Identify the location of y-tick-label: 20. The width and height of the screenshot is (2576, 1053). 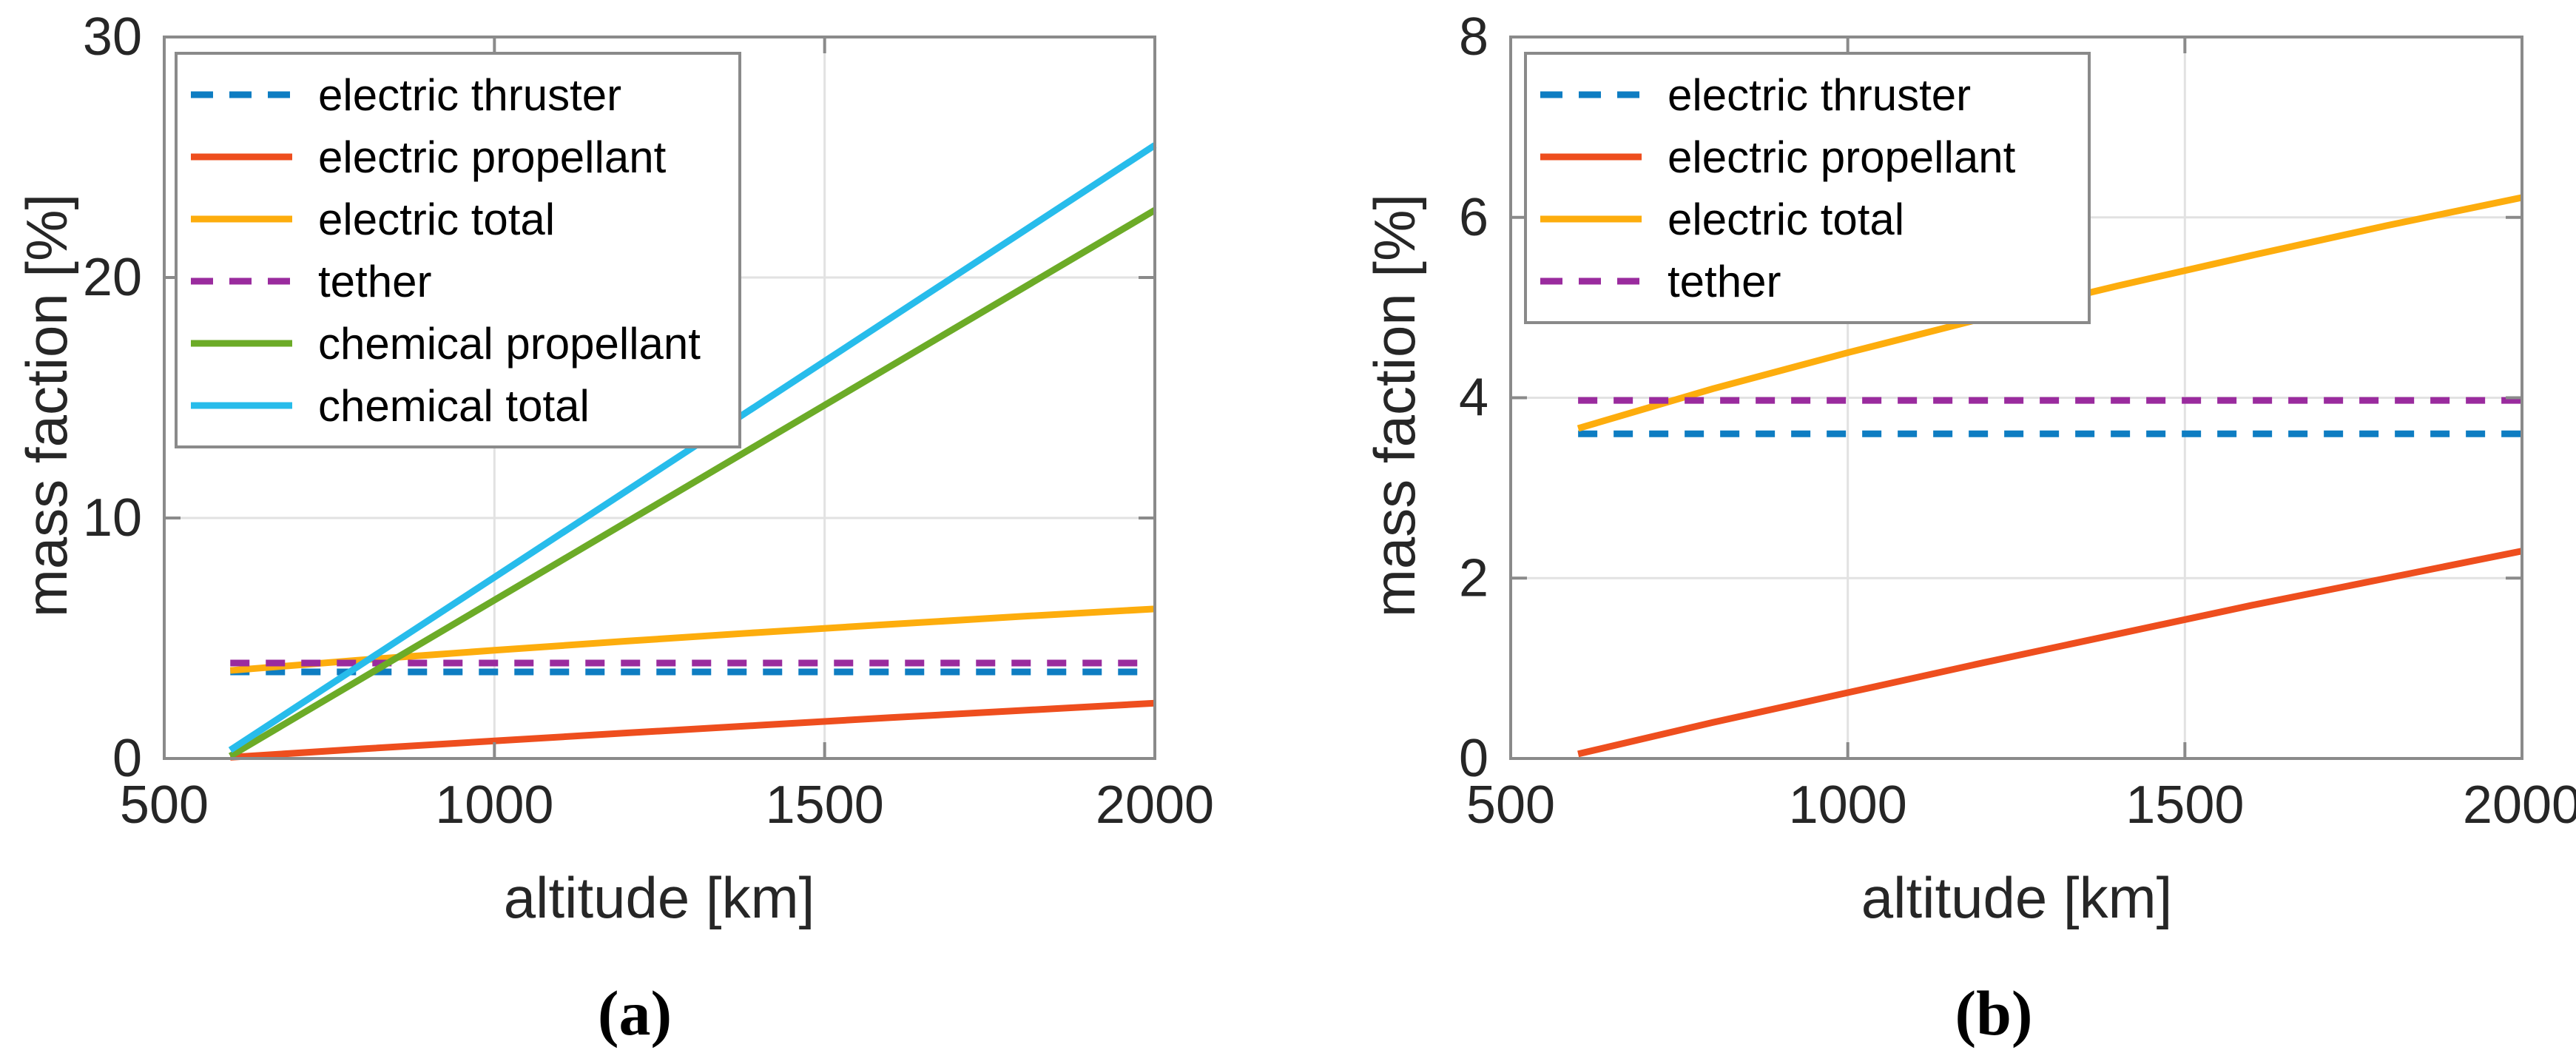
(112, 277).